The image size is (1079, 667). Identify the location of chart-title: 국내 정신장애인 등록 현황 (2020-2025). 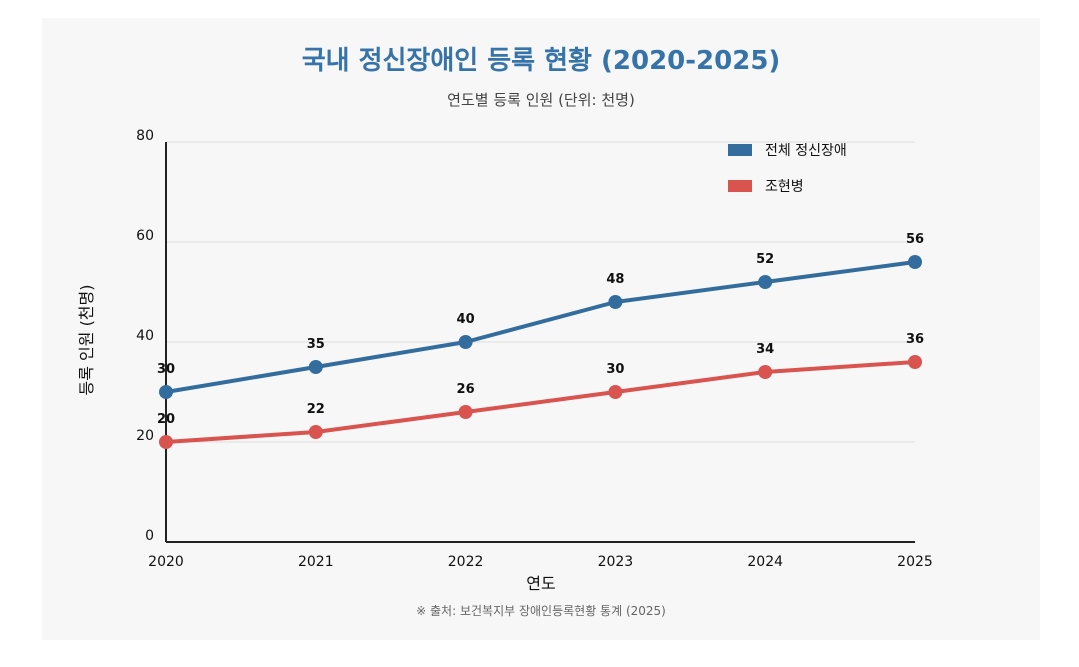
(541, 61).